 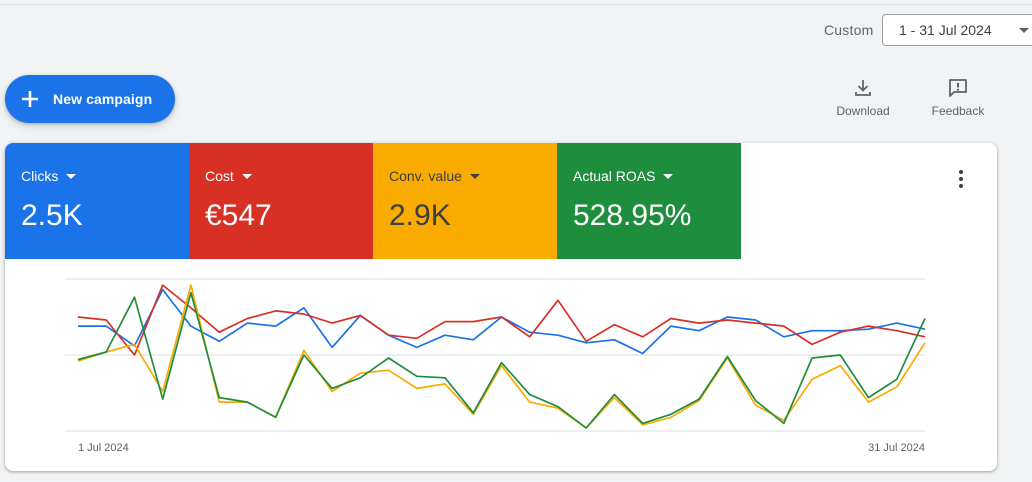 What do you see at coordinates (961, 179) in the screenshot?
I see `more-options-icon` at bounding box center [961, 179].